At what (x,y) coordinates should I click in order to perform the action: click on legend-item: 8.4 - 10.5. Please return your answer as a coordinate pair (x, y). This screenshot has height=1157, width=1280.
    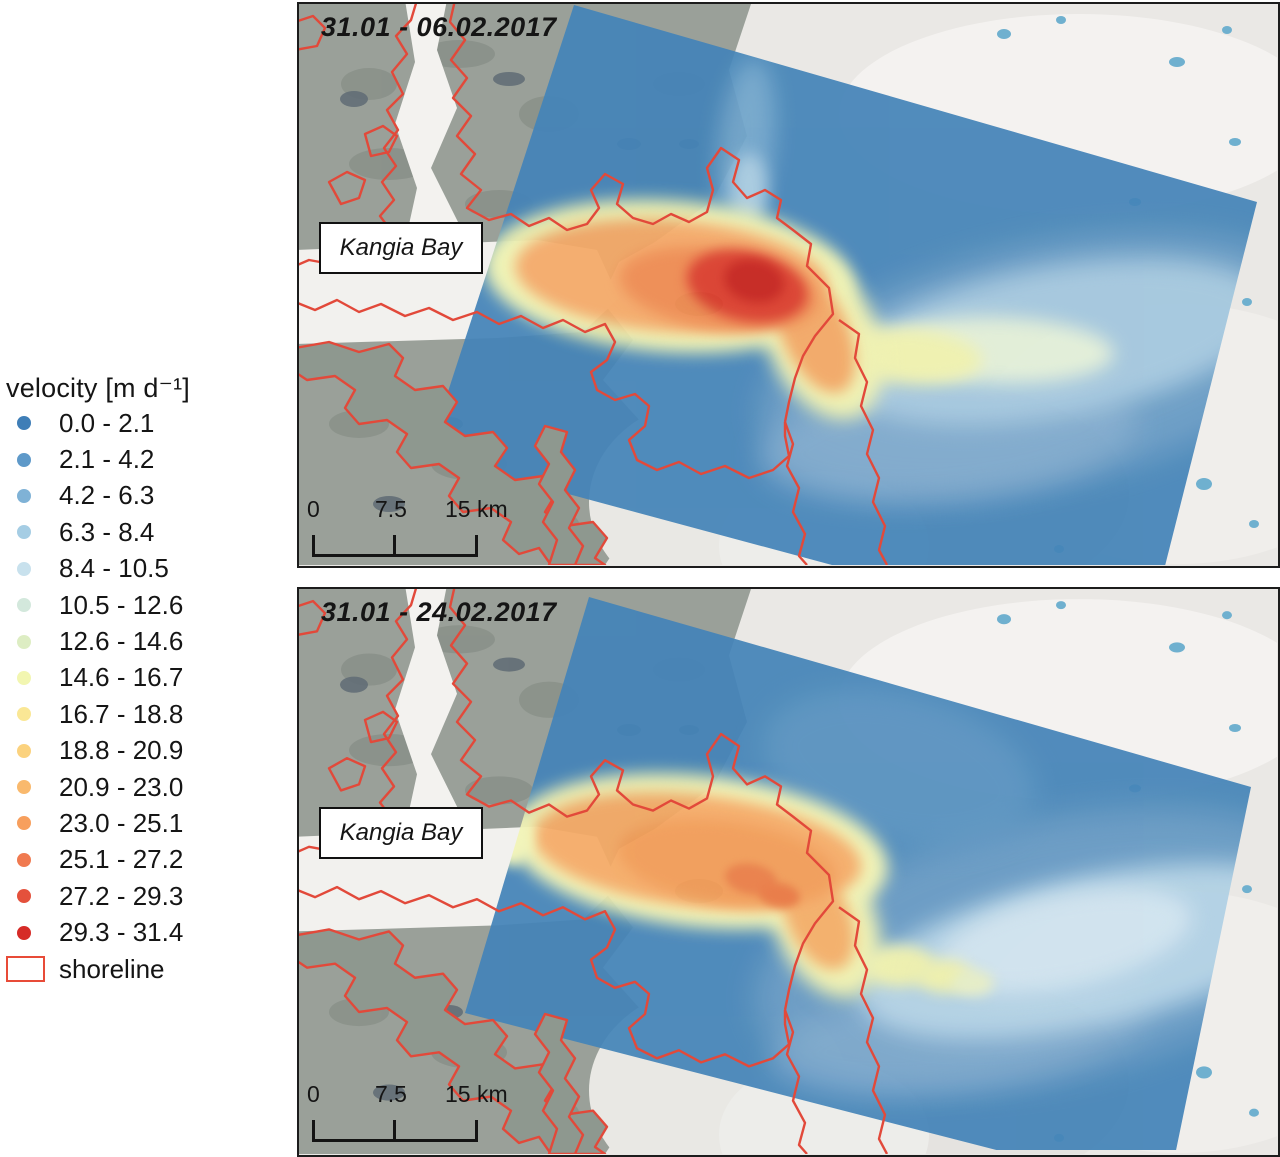
    Looking at the image, I should click on (149, 569).